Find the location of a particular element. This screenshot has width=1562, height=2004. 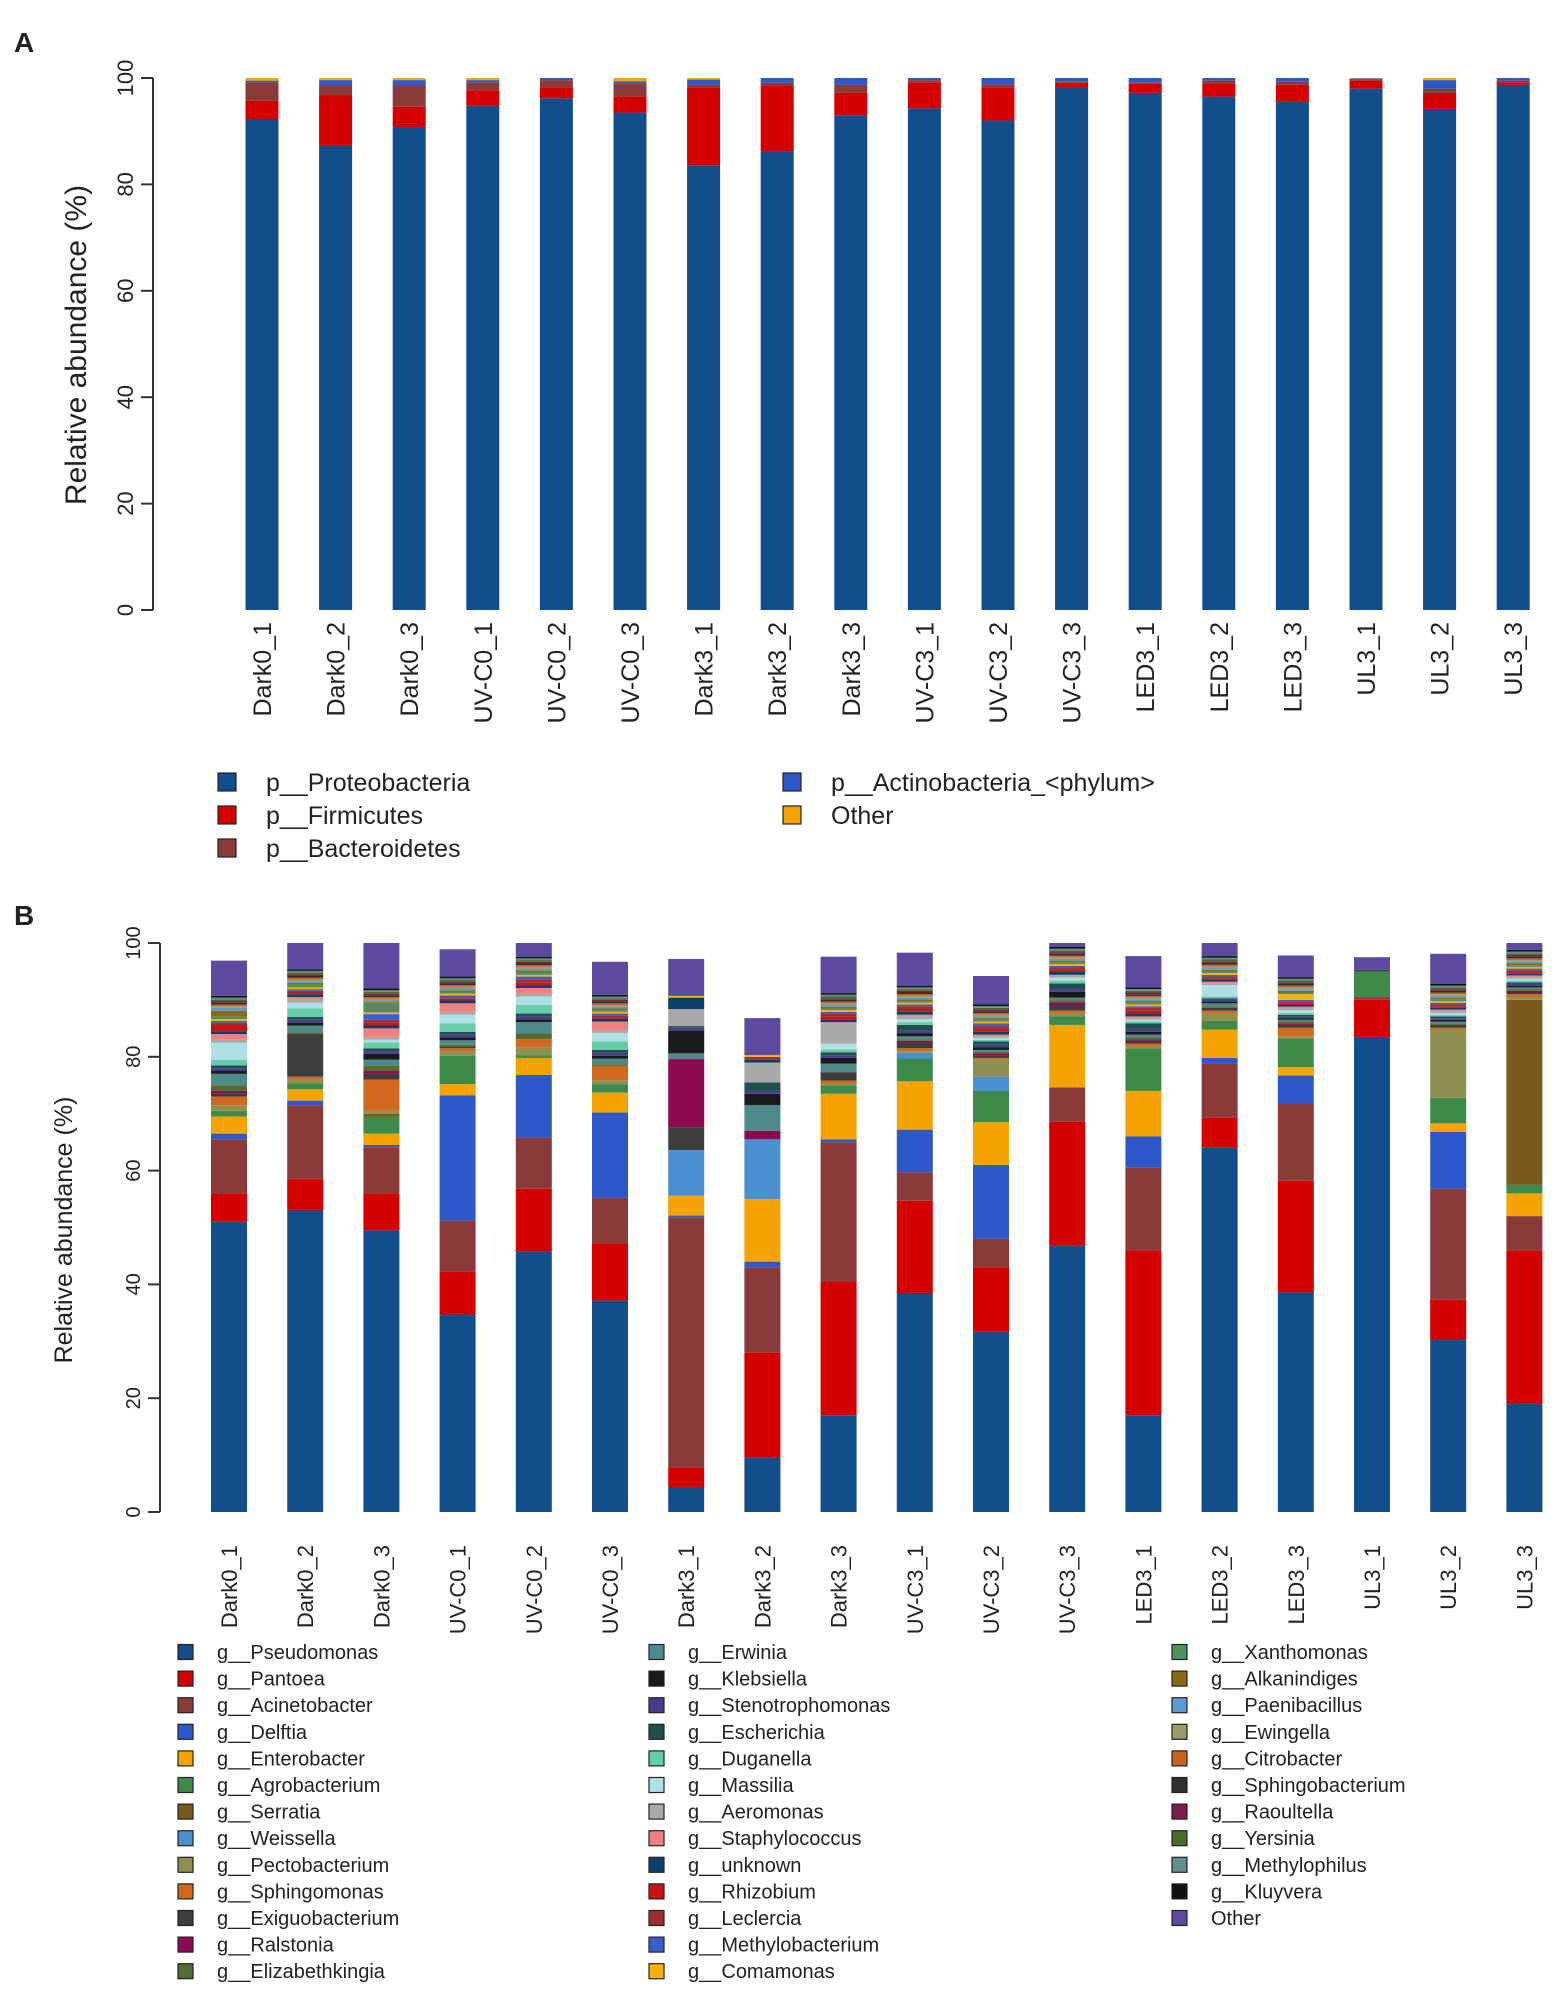

panel-b-y-tick-label: 60 is located at coordinates (134, 1170).